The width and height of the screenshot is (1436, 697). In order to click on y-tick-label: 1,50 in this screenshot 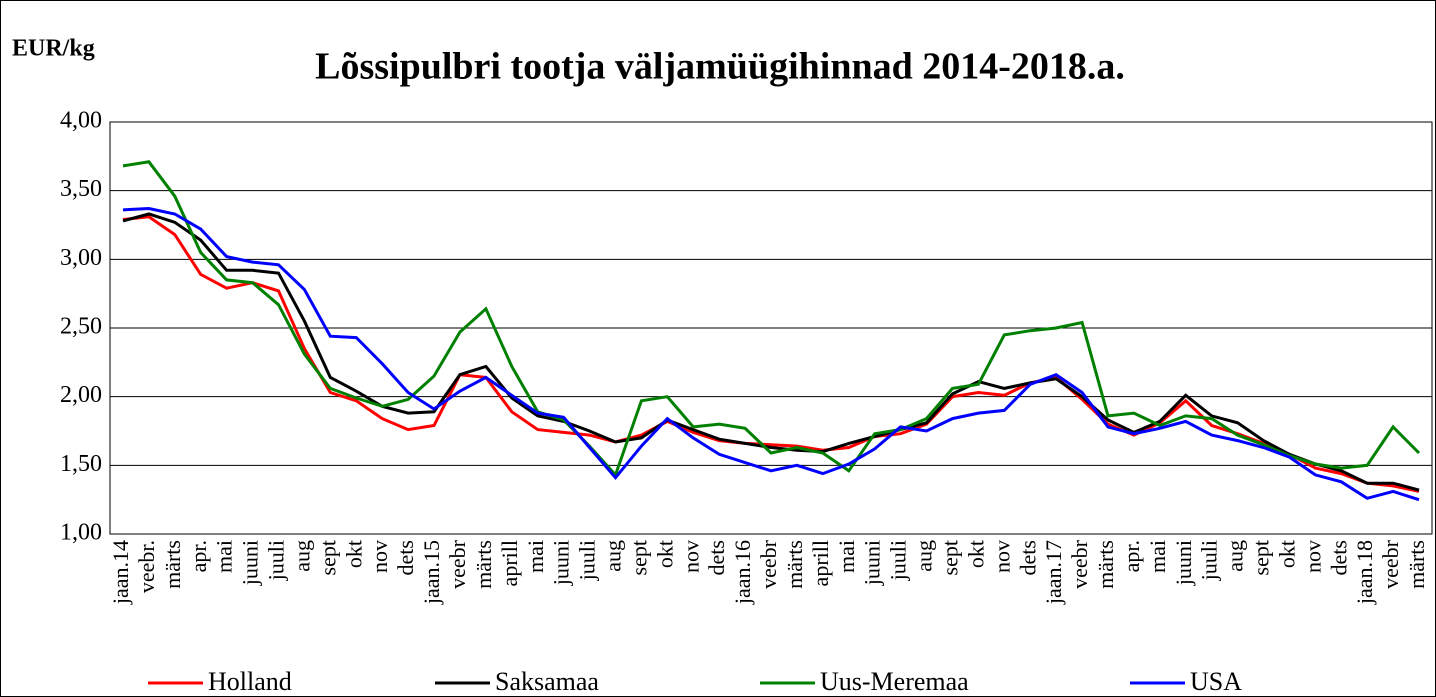, I will do `click(81, 464)`.